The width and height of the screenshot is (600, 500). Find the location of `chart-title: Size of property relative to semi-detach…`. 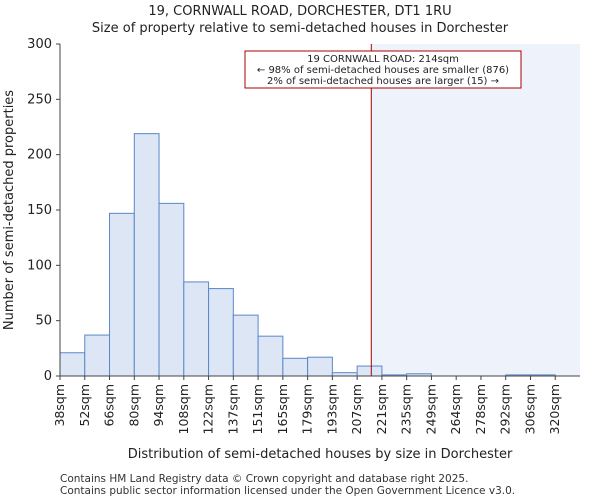

chart-title: Size of property relative to semi-detach… is located at coordinates (300, 28).